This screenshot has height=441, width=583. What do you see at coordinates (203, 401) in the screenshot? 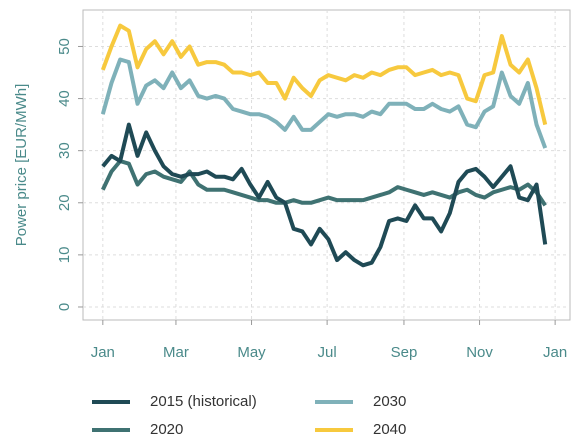
I see `legend-label: 2015 (historical)` at bounding box center [203, 401].